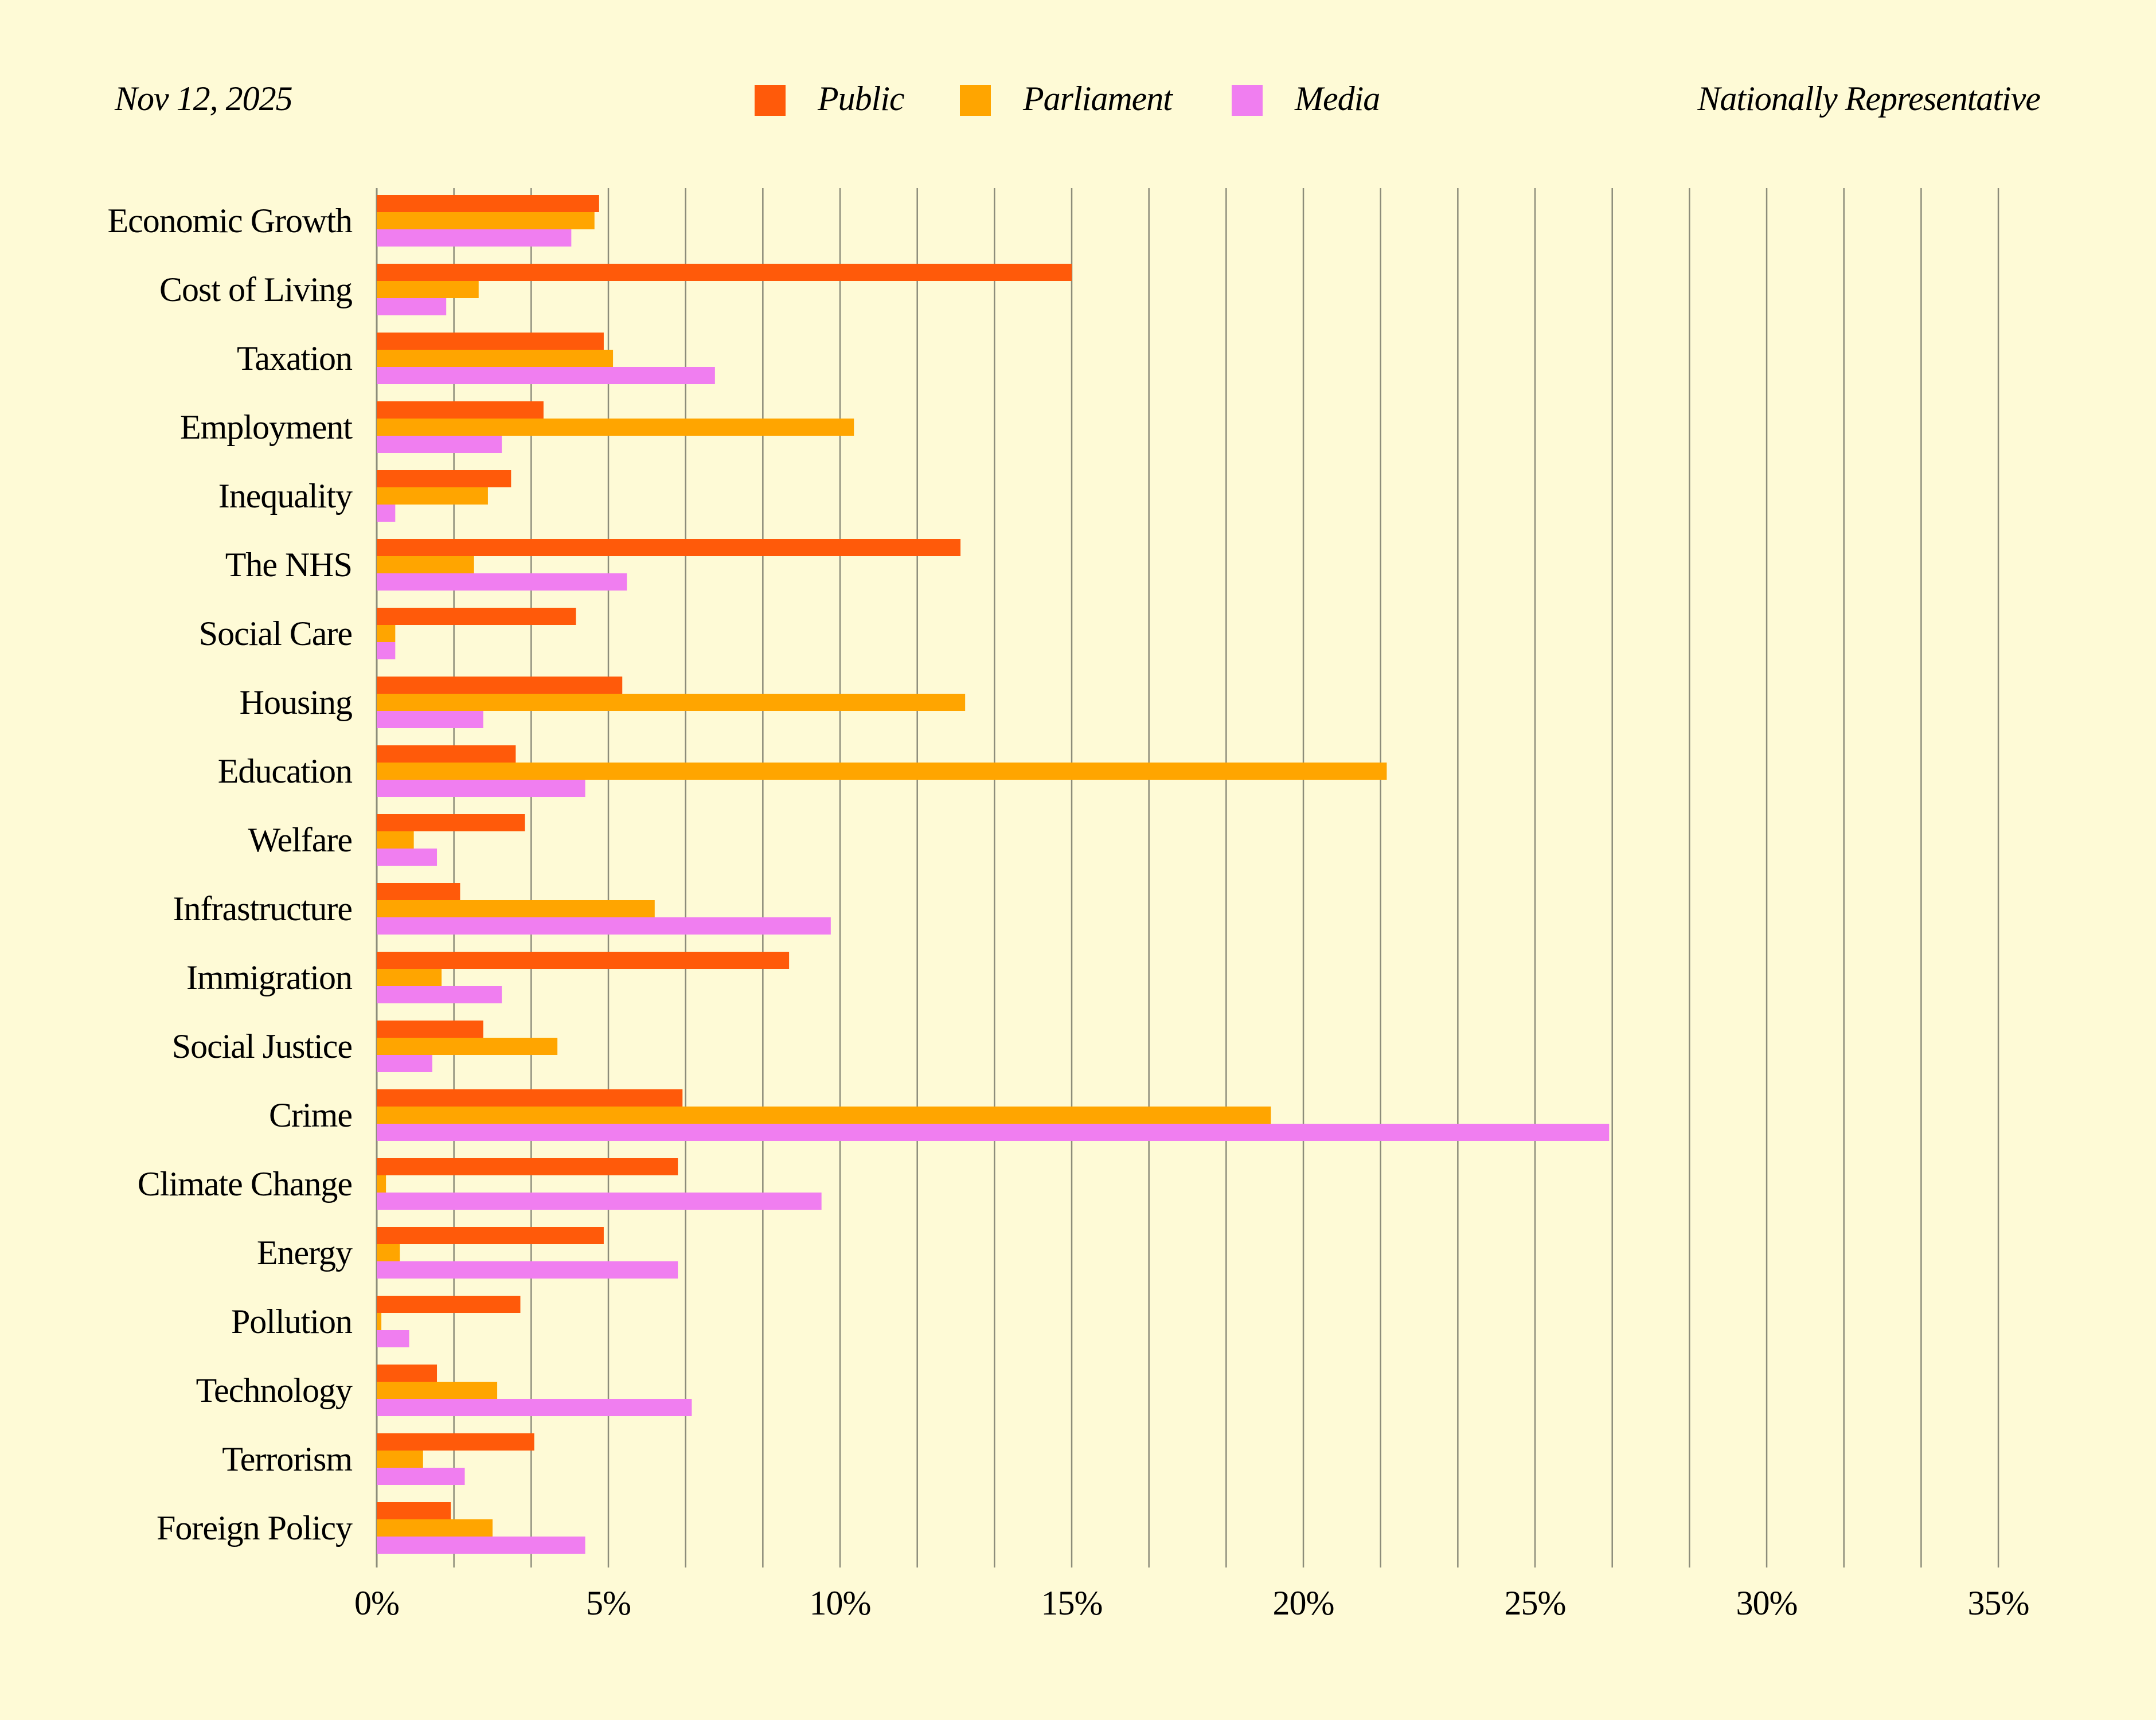 Image resolution: width=2156 pixels, height=1720 pixels. I want to click on x-tick-label: 5%, so click(609, 1603).